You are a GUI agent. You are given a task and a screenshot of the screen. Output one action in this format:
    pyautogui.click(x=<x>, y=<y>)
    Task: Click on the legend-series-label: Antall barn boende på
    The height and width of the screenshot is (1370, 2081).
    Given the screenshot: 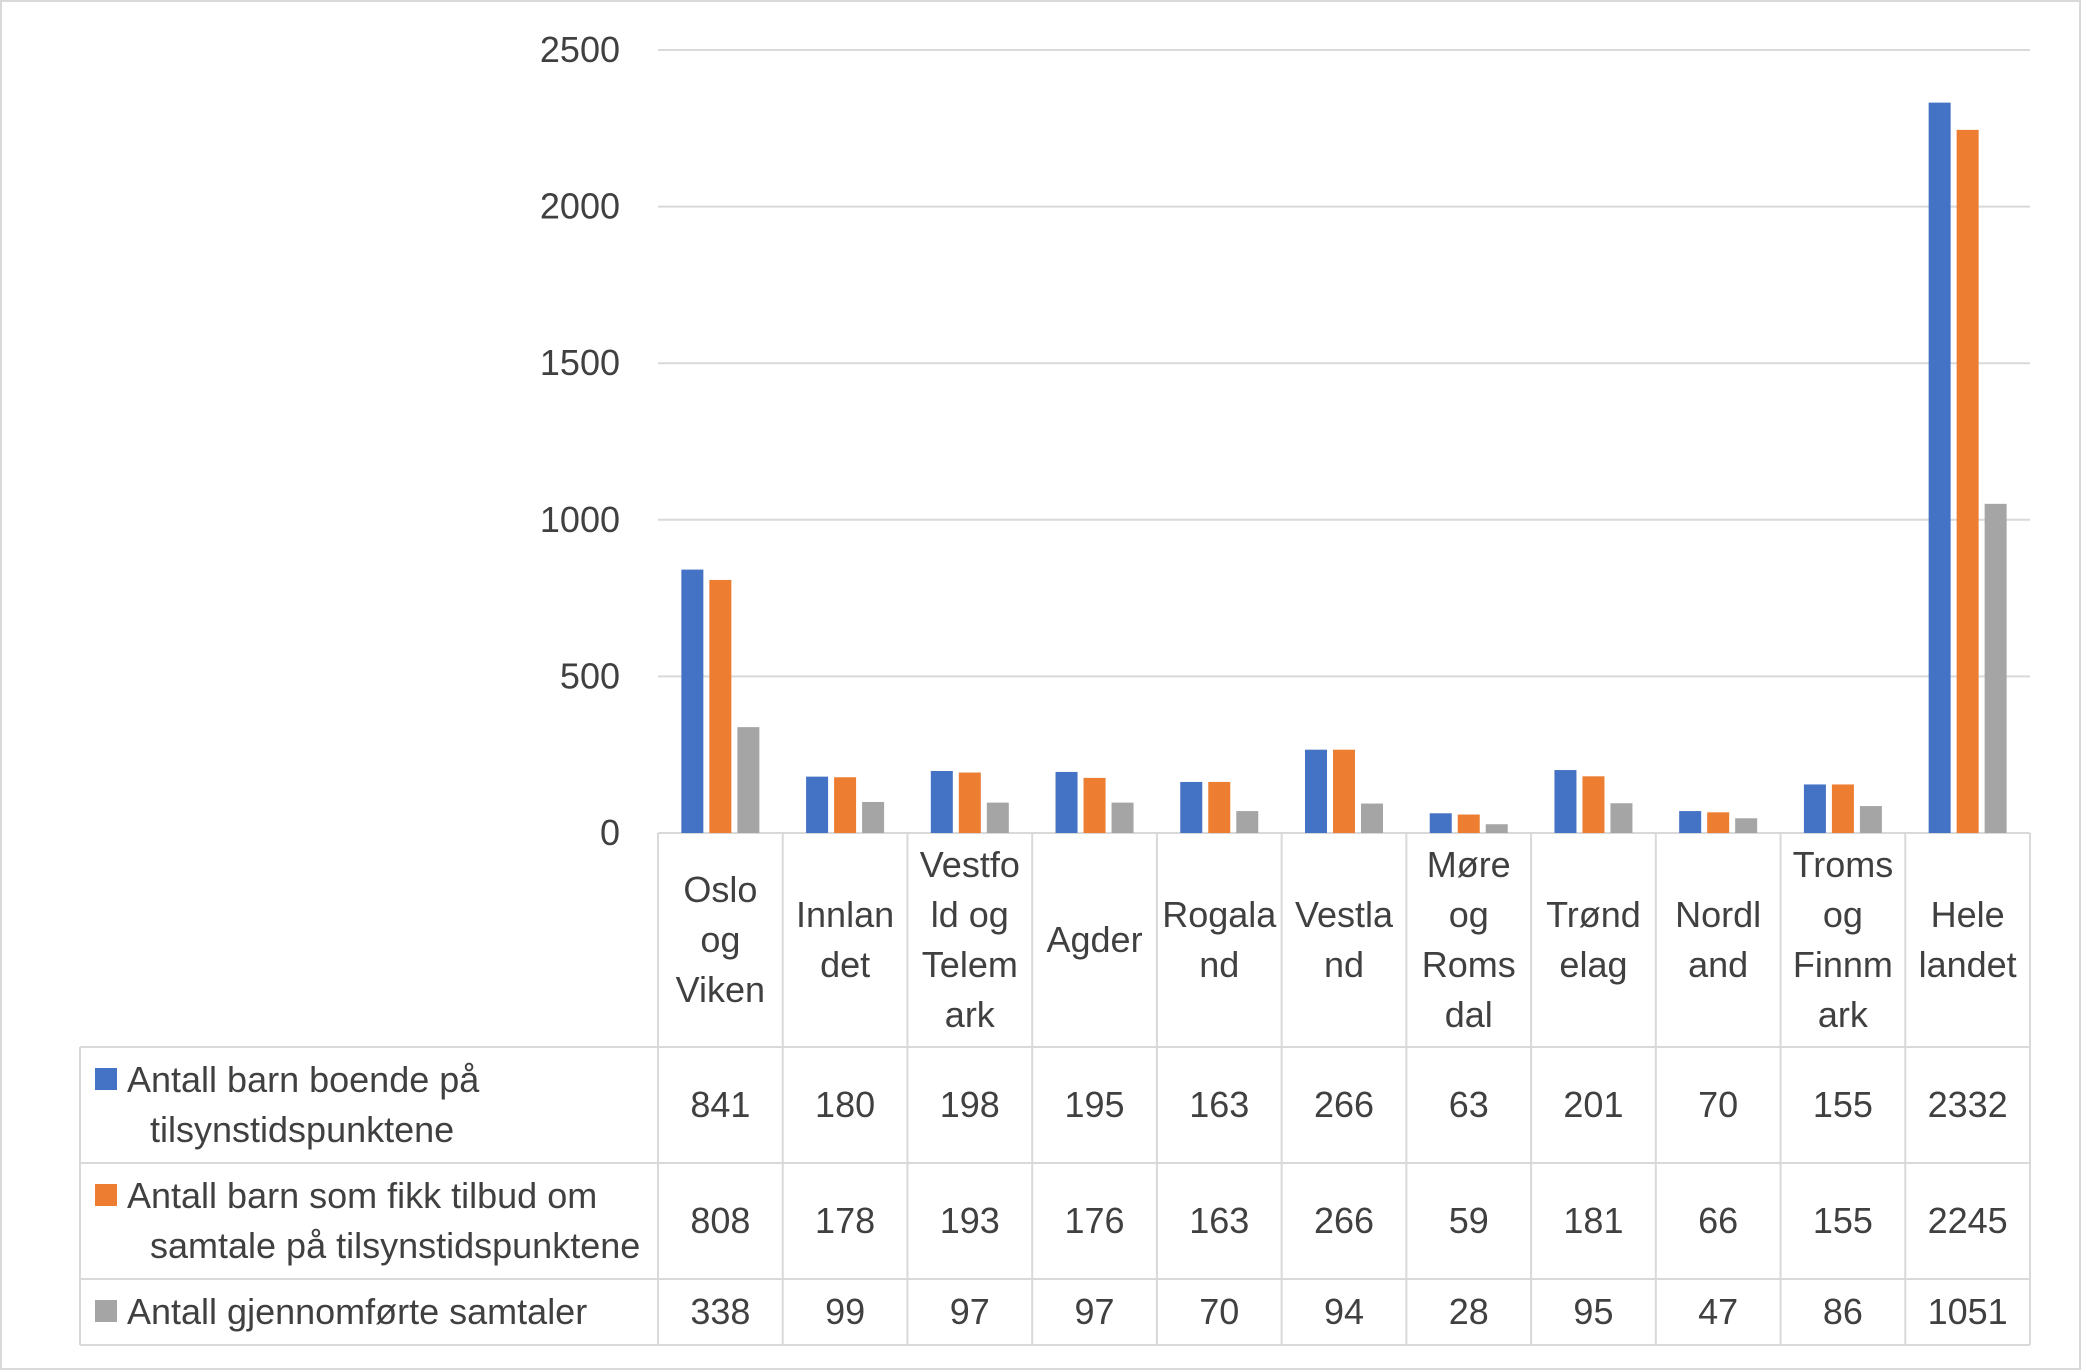 What is the action you would take?
    pyautogui.click(x=303, y=1079)
    